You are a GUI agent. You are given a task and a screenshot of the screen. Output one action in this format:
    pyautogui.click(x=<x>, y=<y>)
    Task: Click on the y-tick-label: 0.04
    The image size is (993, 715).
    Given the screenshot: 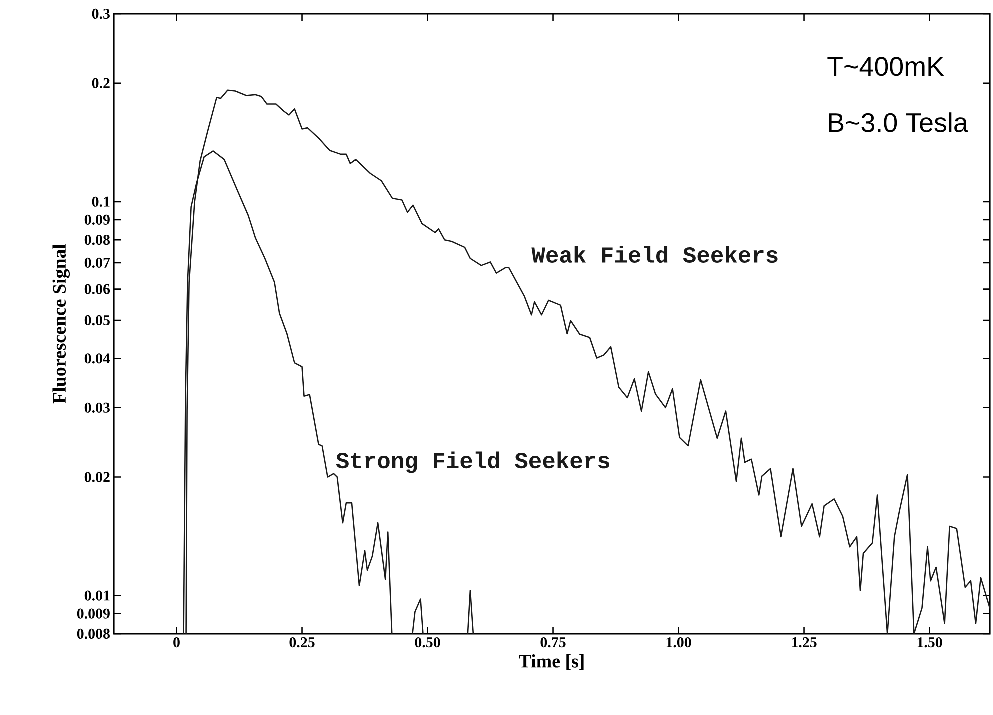 What is the action you would take?
    pyautogui.click(x=97, y=359)
    